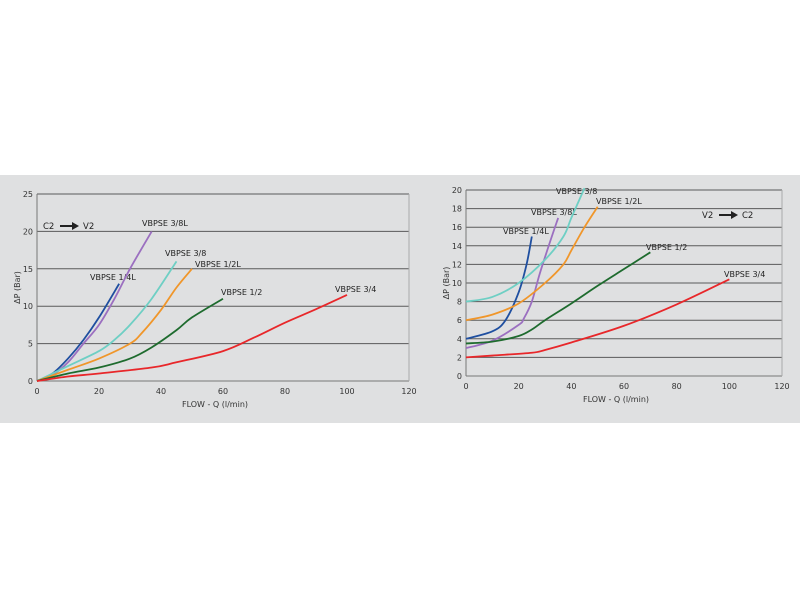 Image resolution: width=800 pixels, height=600 pixels. Describe the element at coordinates (459, 339) in the screenshot. I see `y-tick-label: 4` at that location.